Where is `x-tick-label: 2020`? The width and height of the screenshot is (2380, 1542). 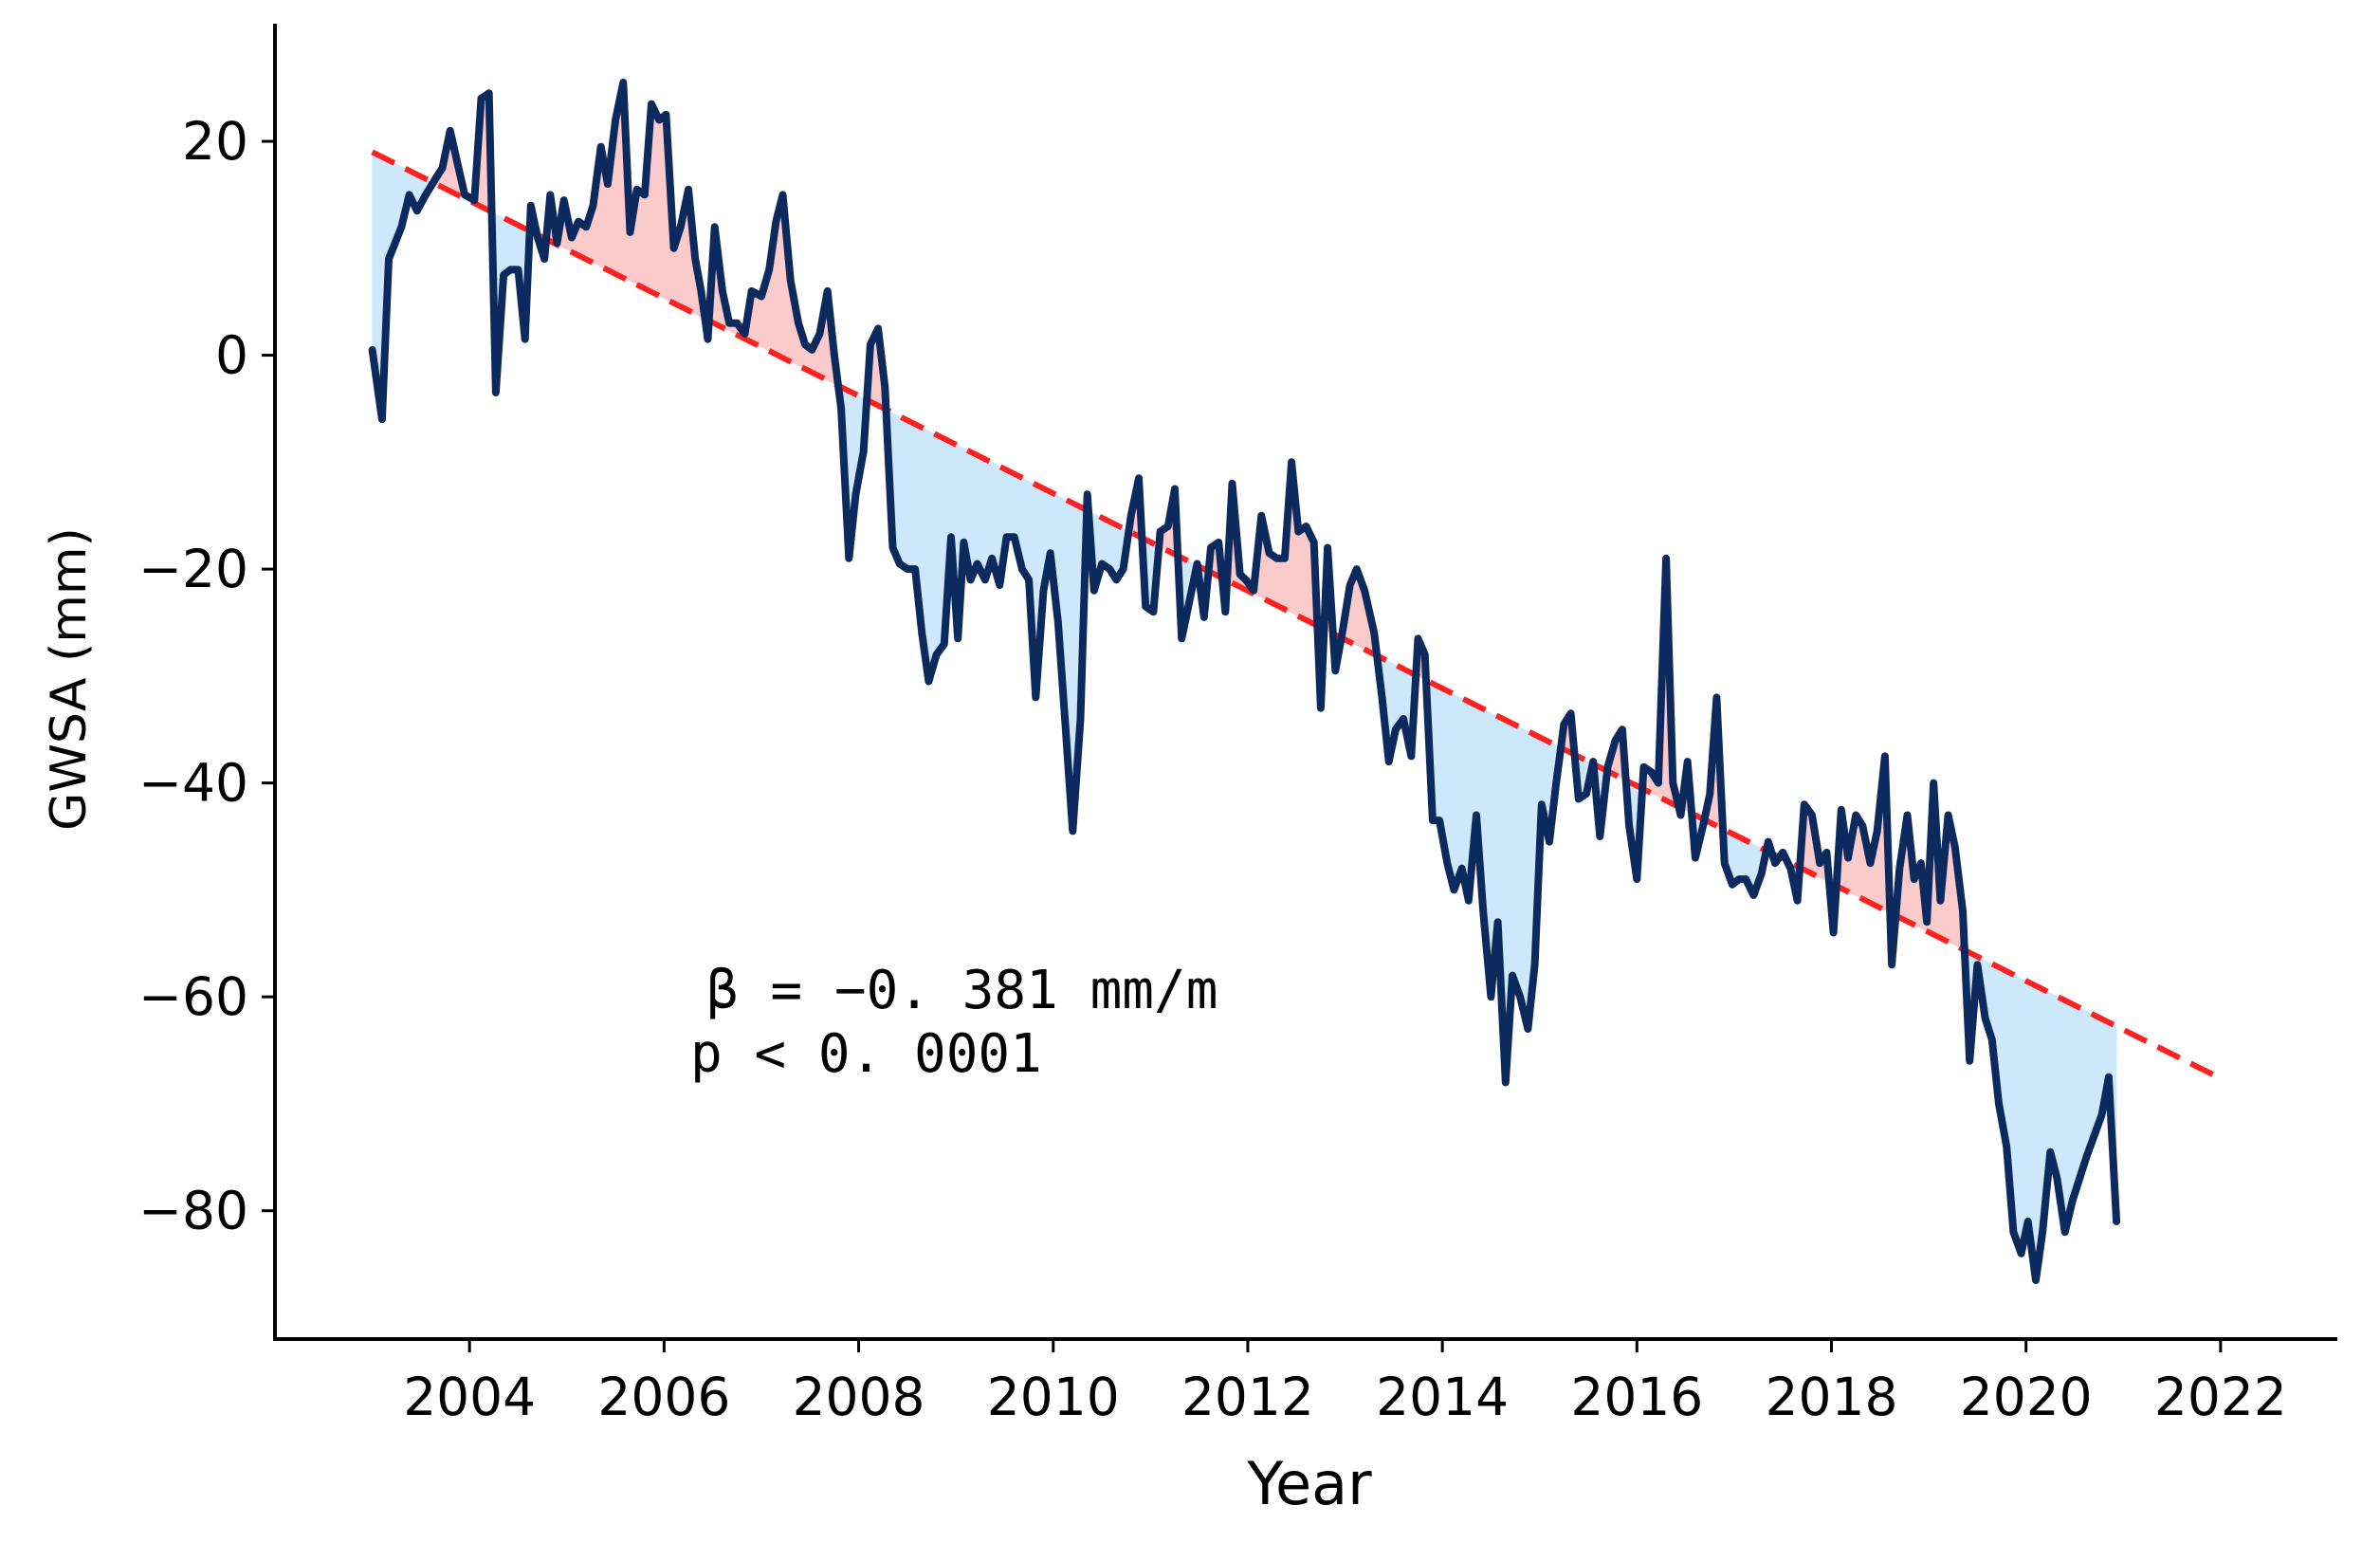 x-tick-label: 2020 is located at coordinates (2027, 1397).